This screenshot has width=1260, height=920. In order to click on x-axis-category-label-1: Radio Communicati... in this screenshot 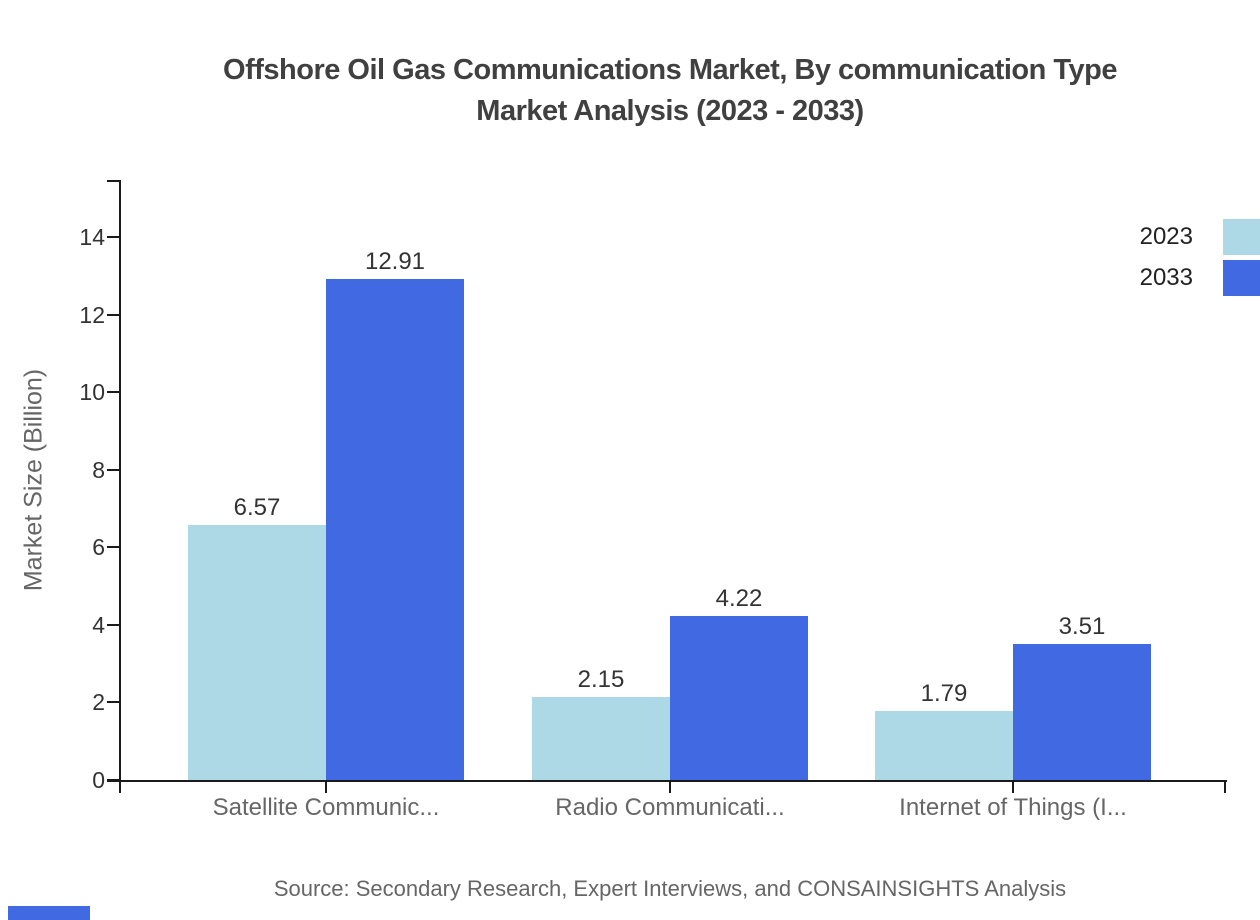, I will do `click(670, 807)`.